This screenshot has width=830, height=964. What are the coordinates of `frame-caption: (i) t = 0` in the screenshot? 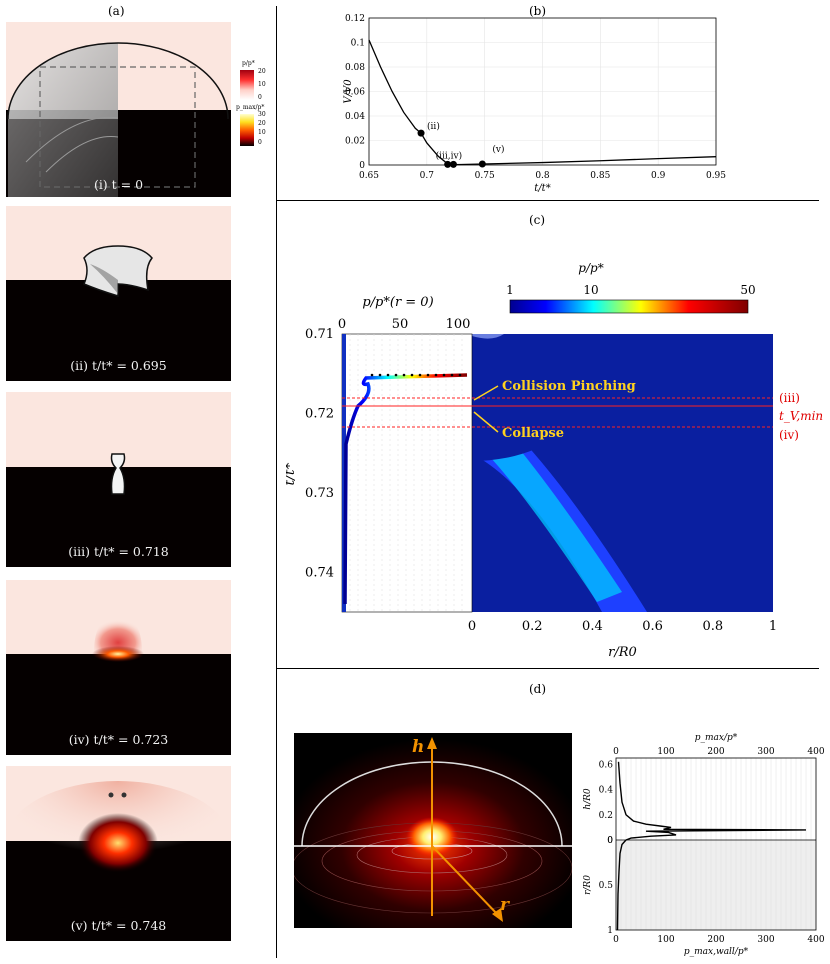 It's located at (118, 184).